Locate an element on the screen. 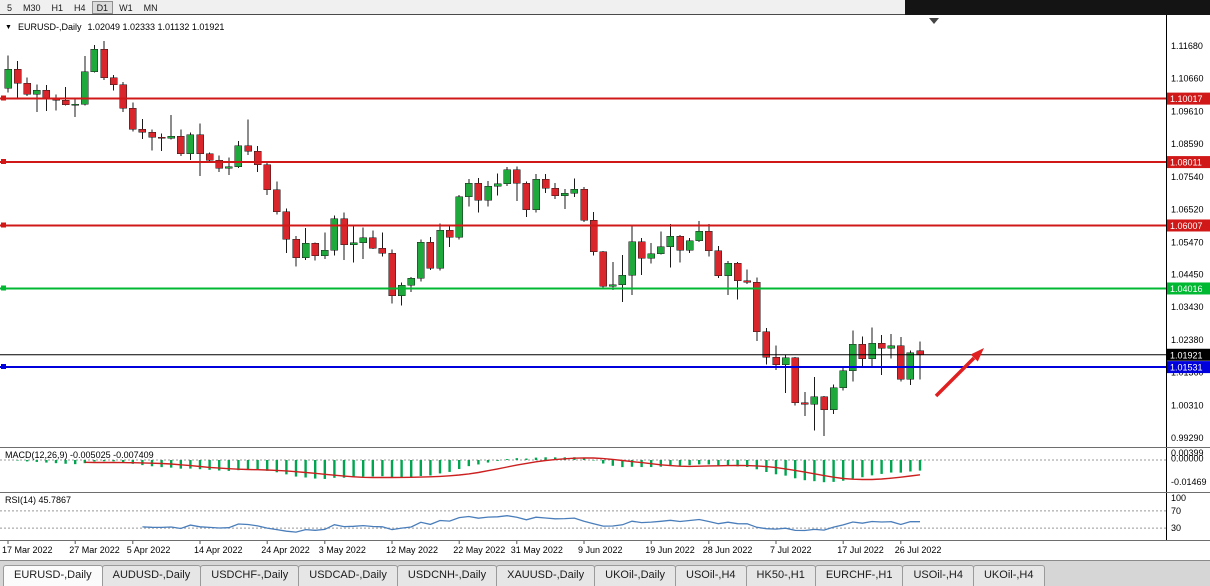  chart-tab-xauusd-daily: XAUUSD-,Daily is located at coordinates (546, 575).